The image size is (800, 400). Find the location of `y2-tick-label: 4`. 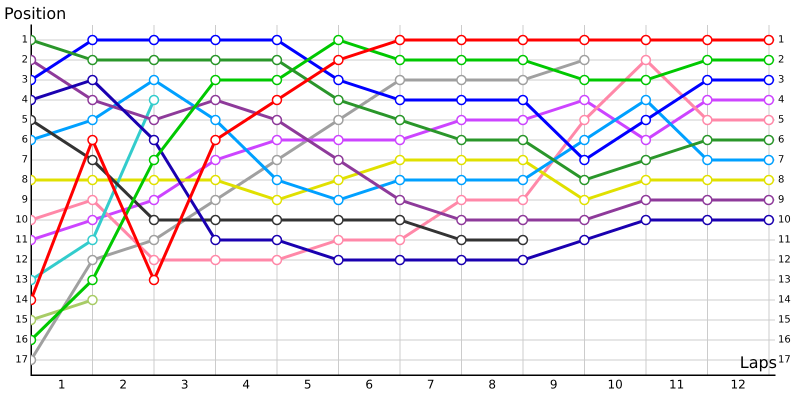

y2-tick-label: 4 is located at coordinates (781, 100).